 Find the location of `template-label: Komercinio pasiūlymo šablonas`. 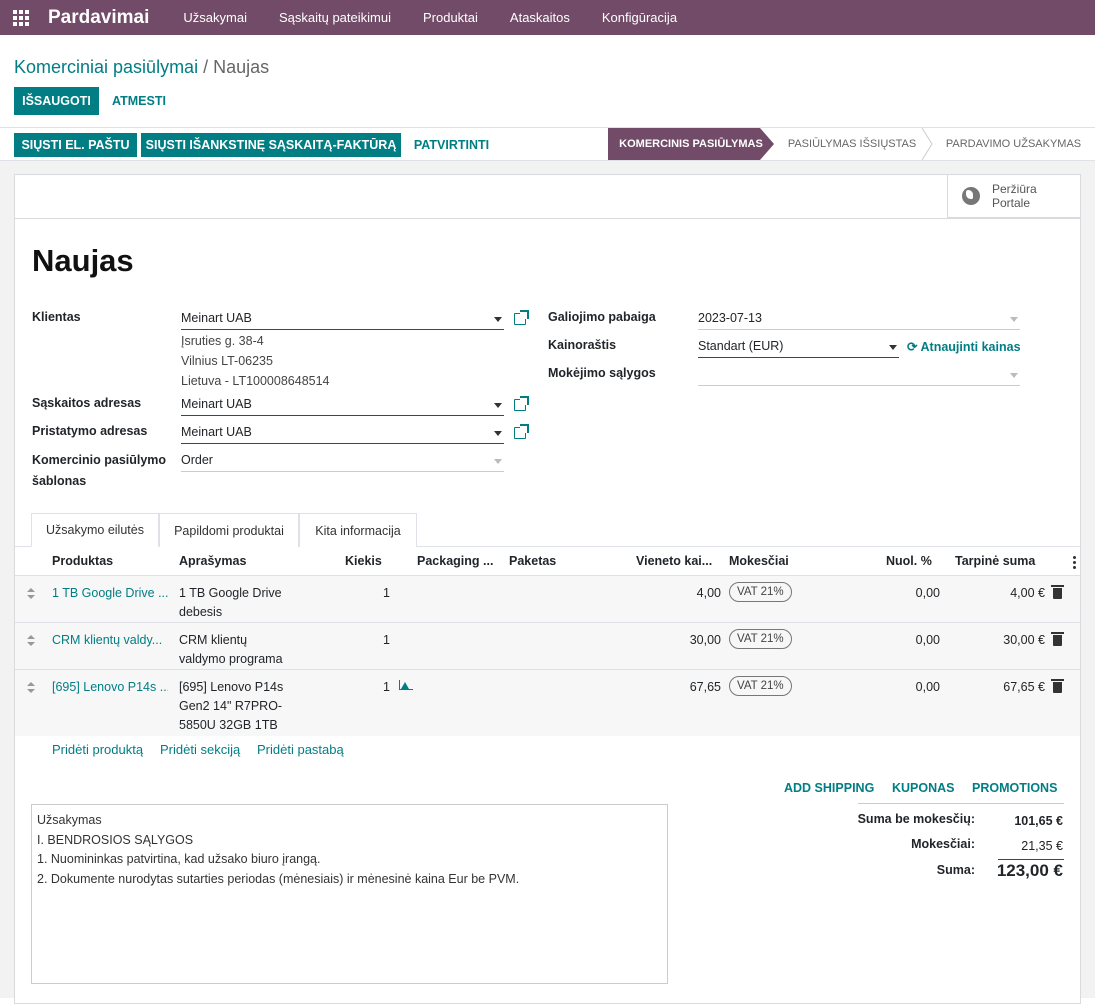

template-label: Komercinio pasiūlymo šablonas is located at coordinates (99, 471).